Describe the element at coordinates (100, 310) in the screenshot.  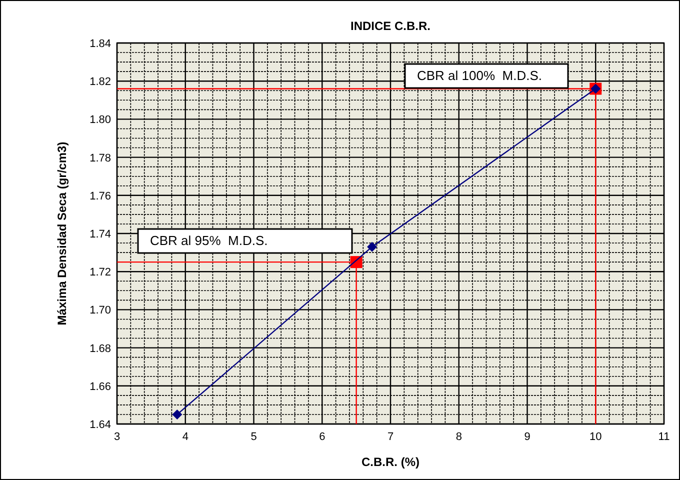
I see `y-tick-label: 1.70` at that location.